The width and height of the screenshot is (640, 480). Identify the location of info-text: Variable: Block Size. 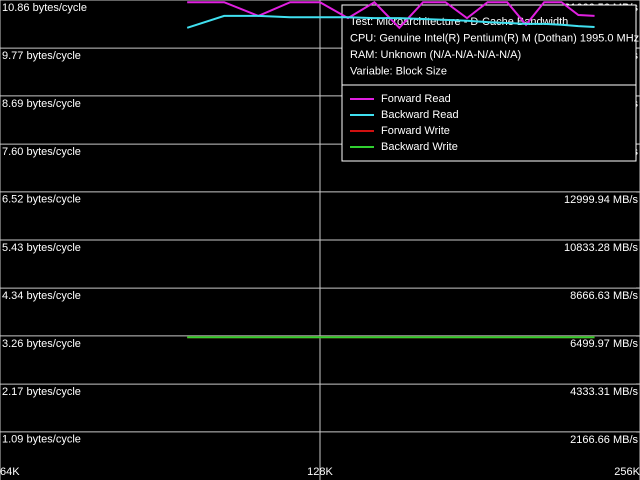
(398, 71).